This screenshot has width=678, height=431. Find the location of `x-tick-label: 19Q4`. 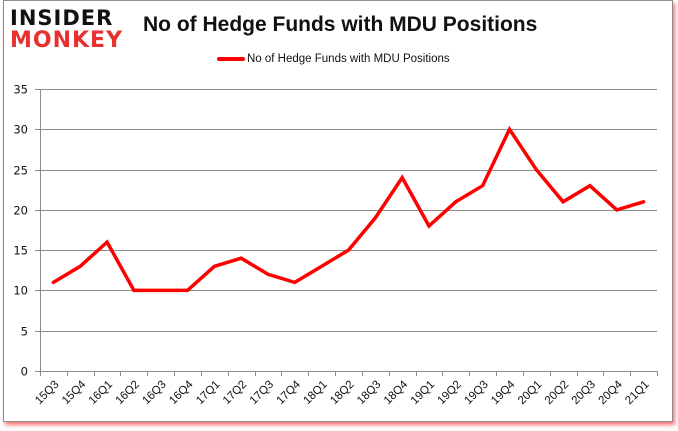

x-tick-label: 19Q4 is located at coordinates (503, 392).